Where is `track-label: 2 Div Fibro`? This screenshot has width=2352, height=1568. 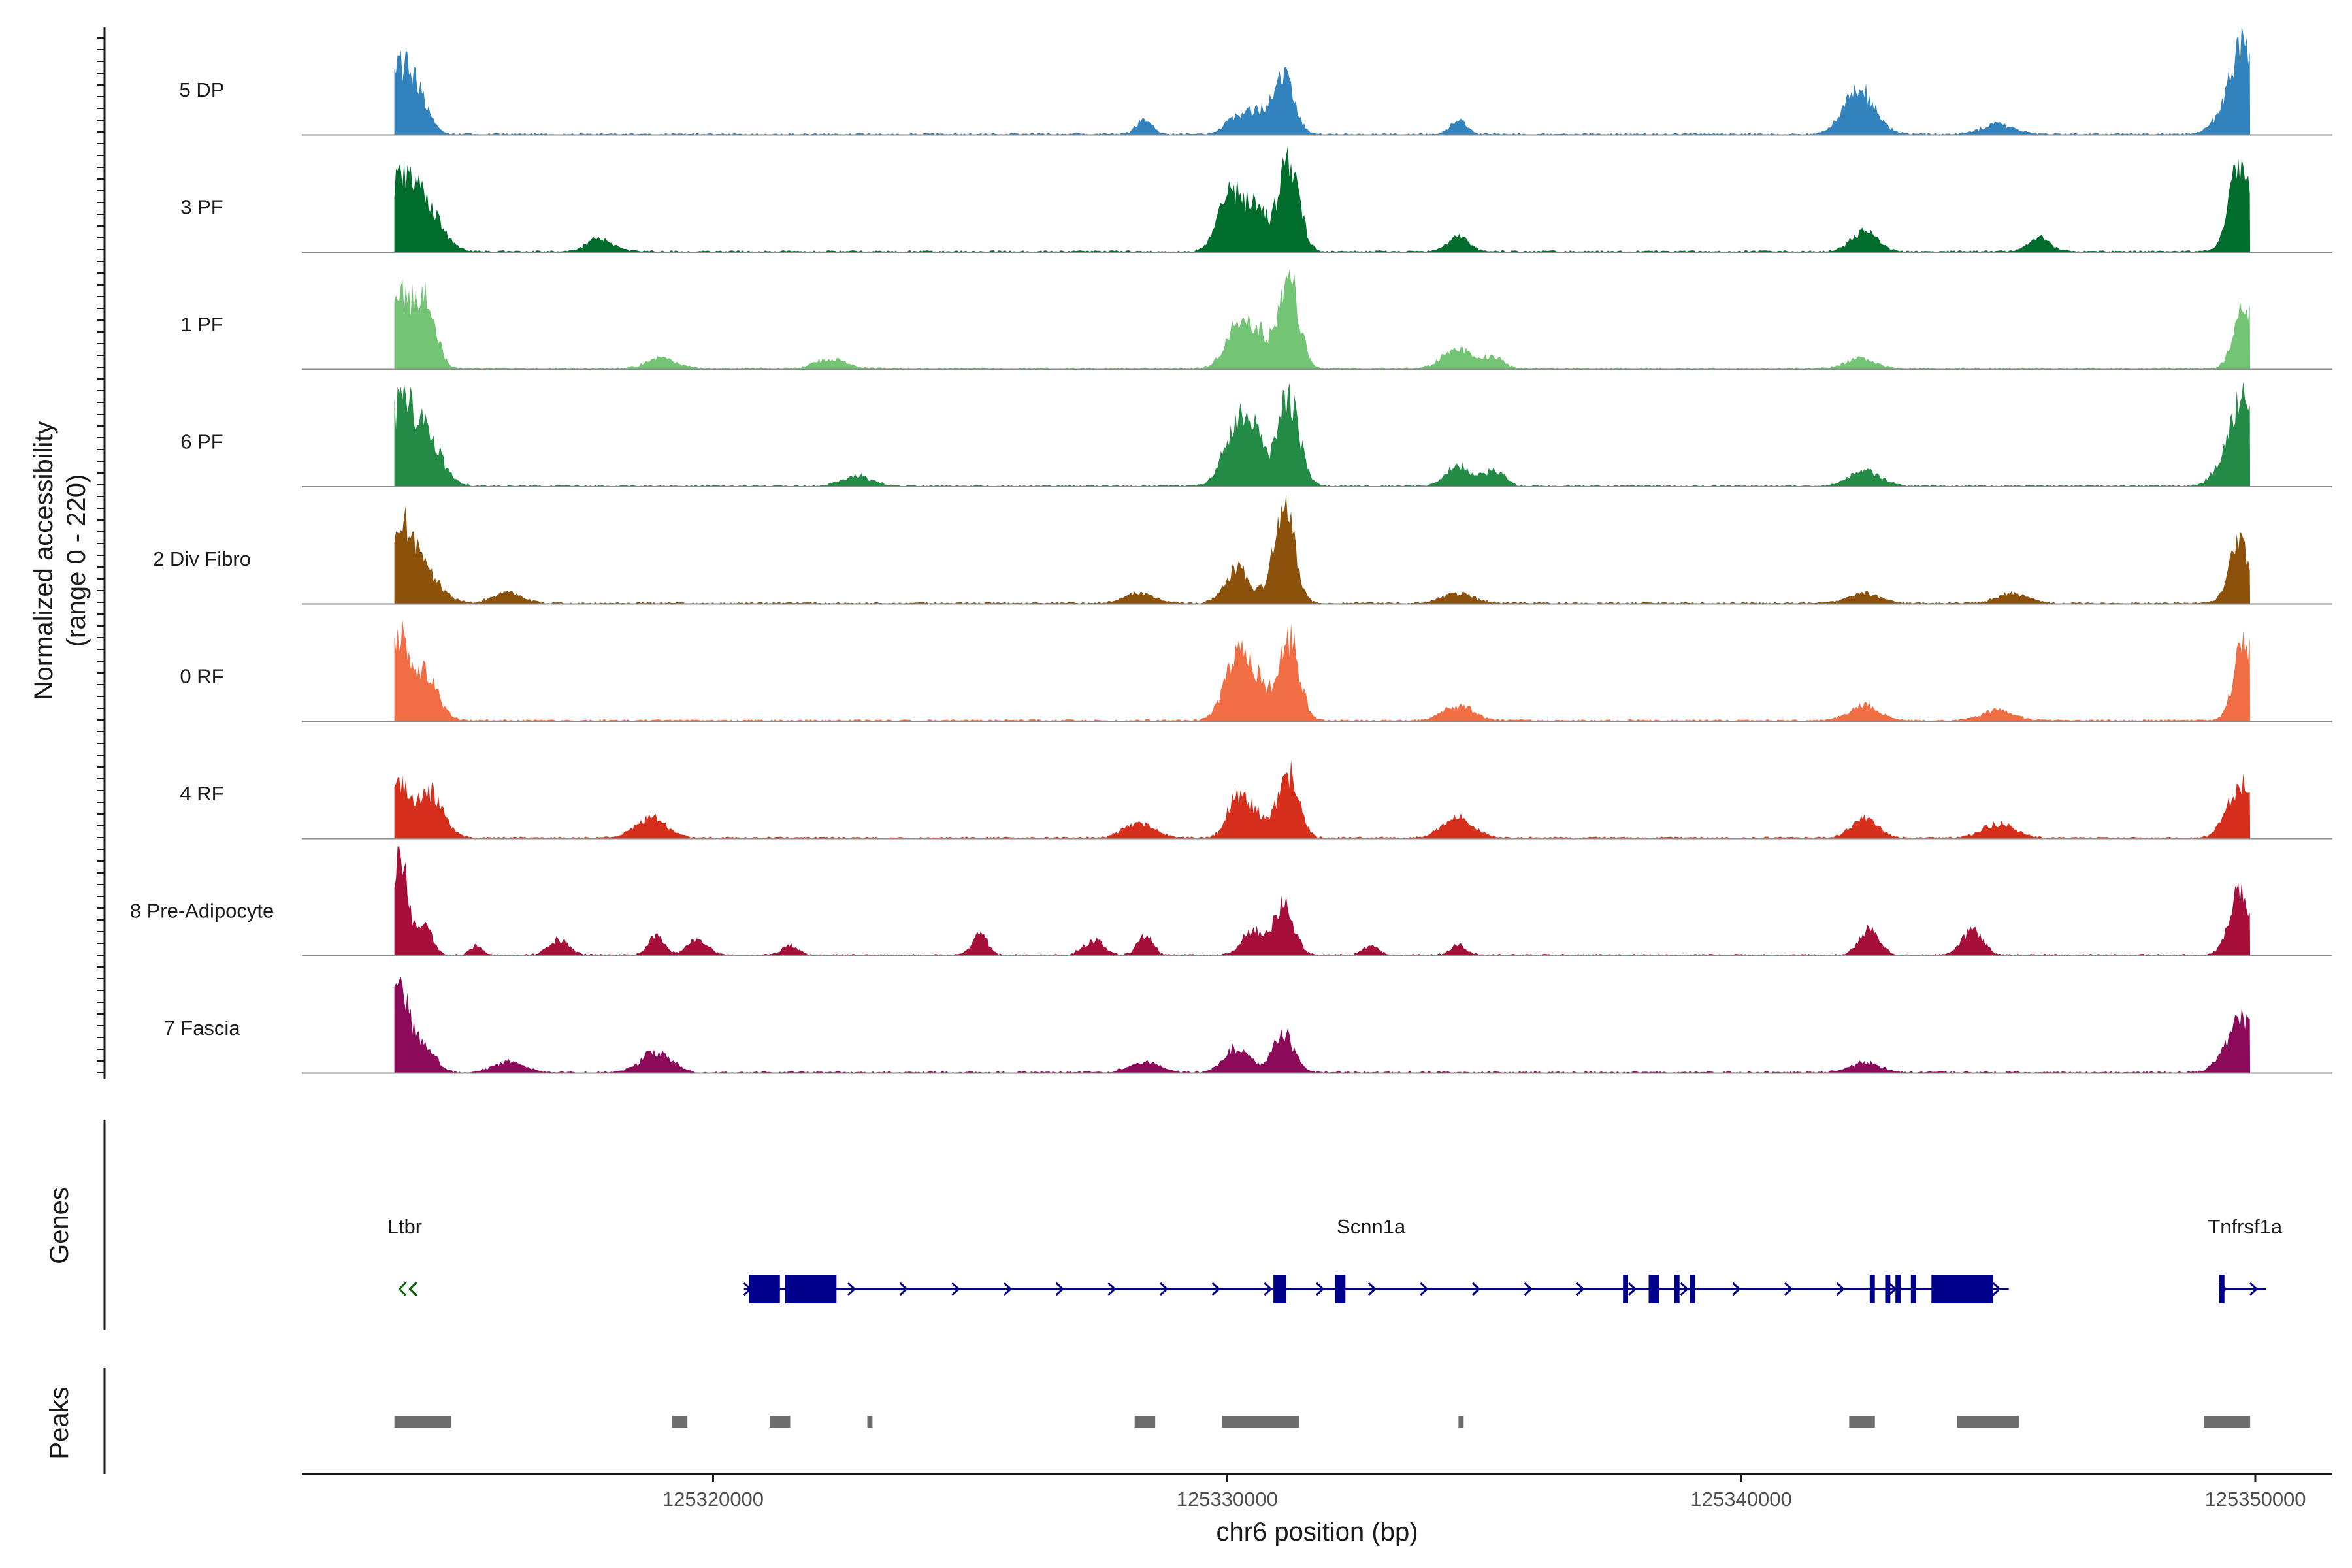
track-label: 2 Div Fibro is located at coordinates (202, 558).